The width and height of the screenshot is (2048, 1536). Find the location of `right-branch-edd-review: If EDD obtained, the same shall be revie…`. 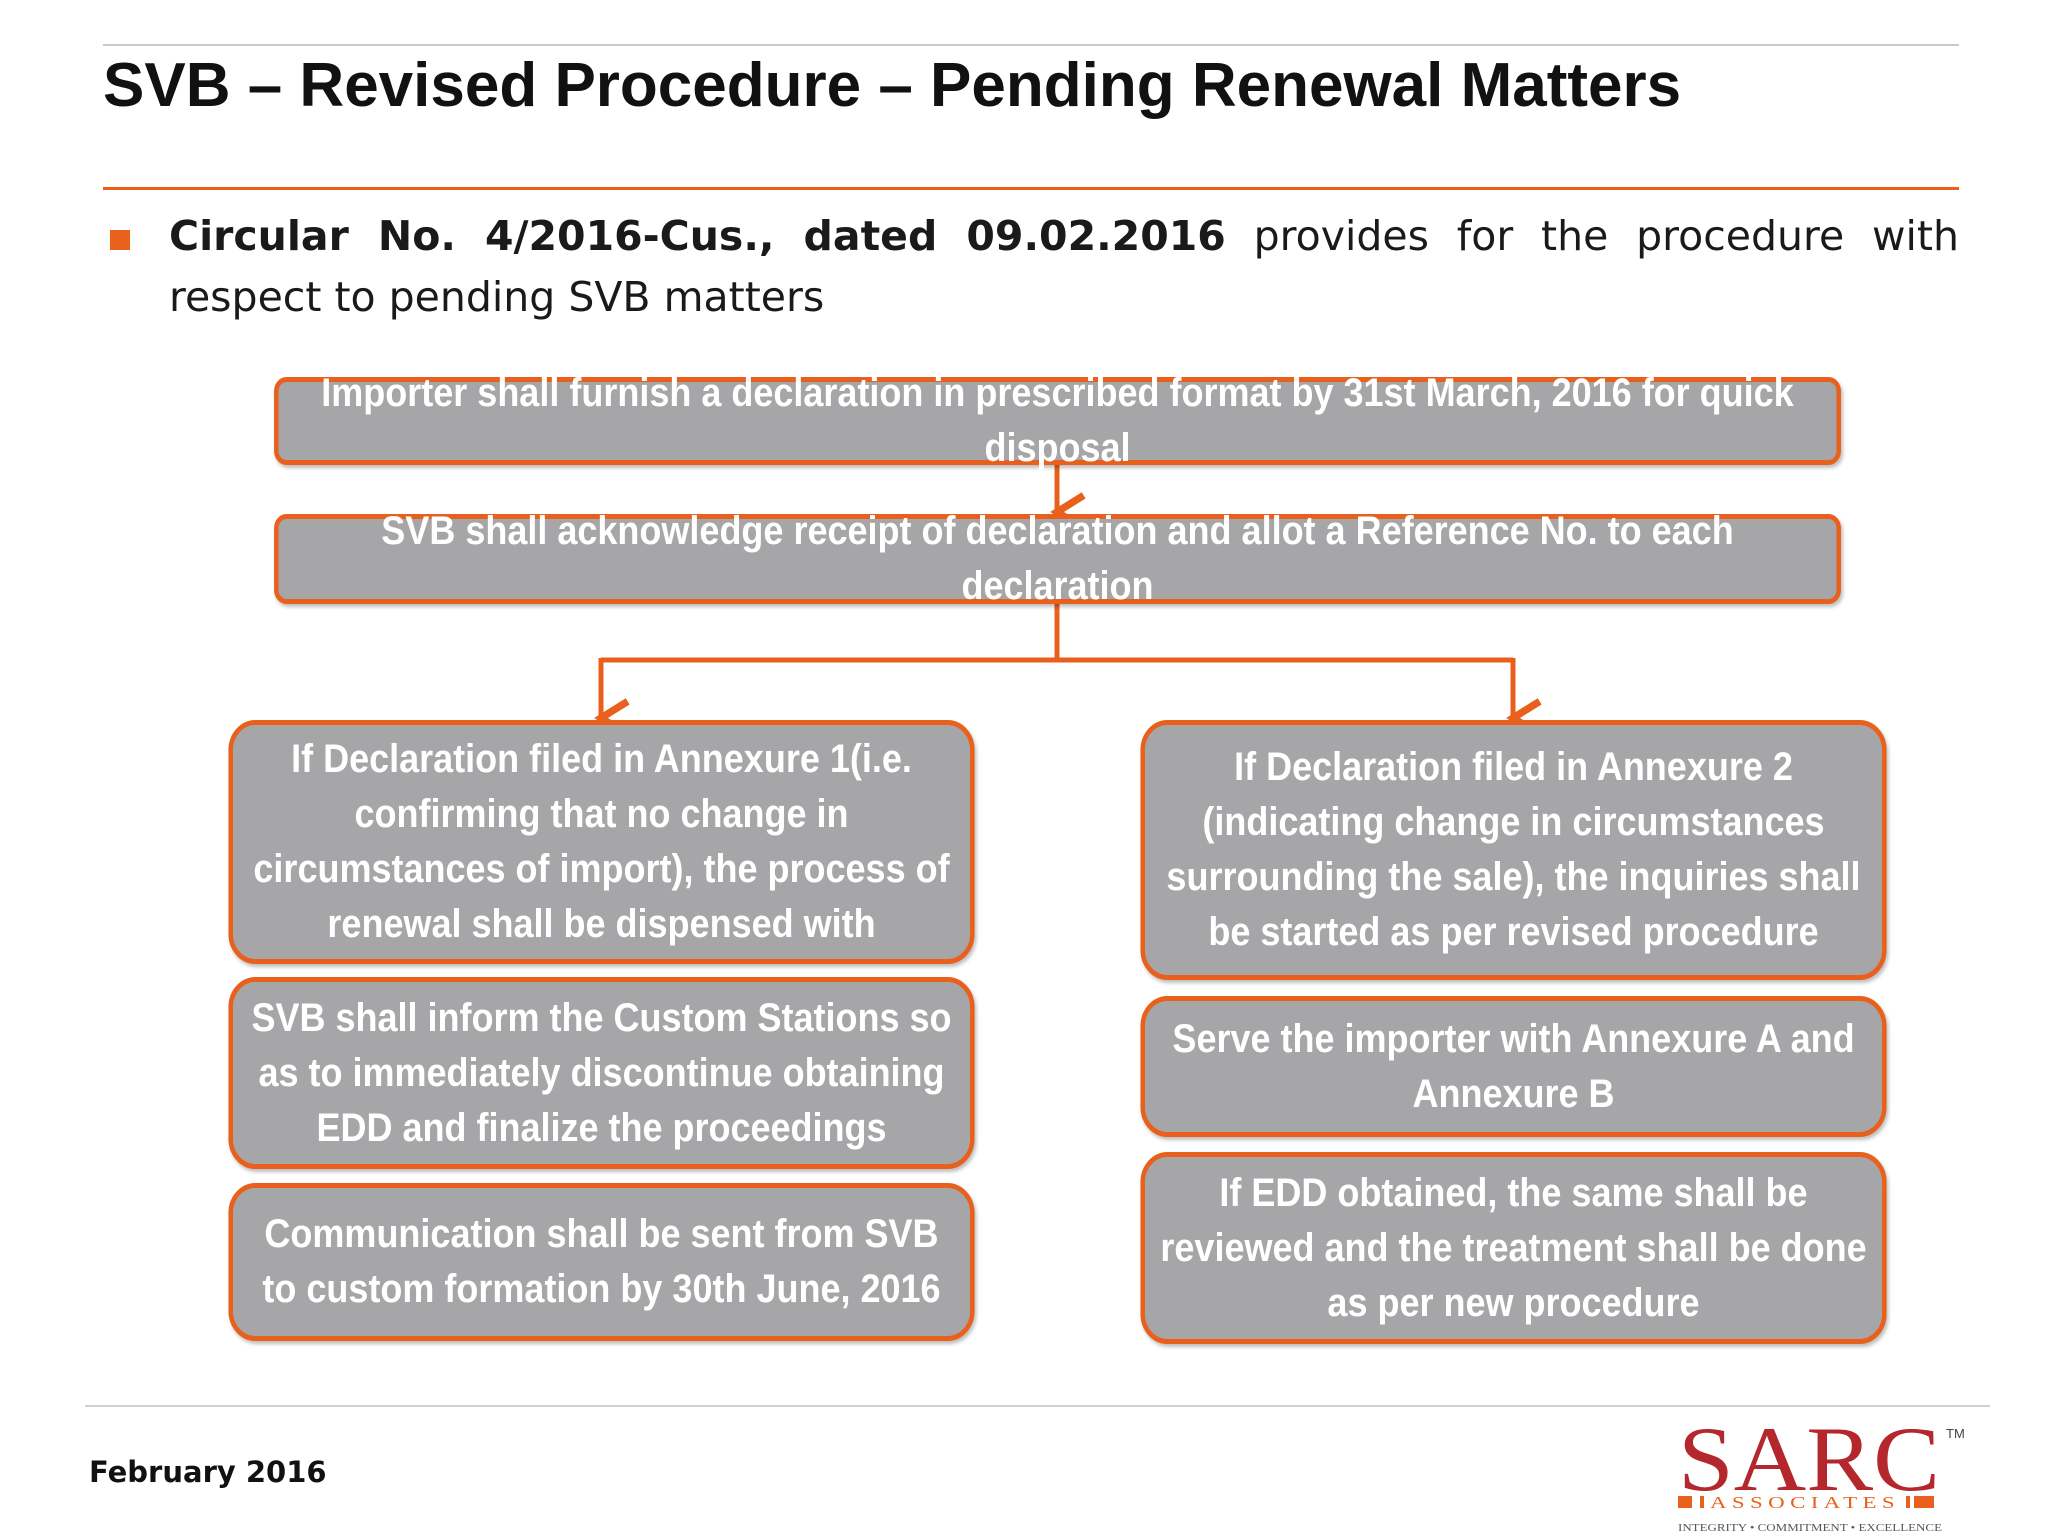

right-branch-edd-review: If EDD obtained, the same shall be revie… is located at coordinates (1513, 1248).